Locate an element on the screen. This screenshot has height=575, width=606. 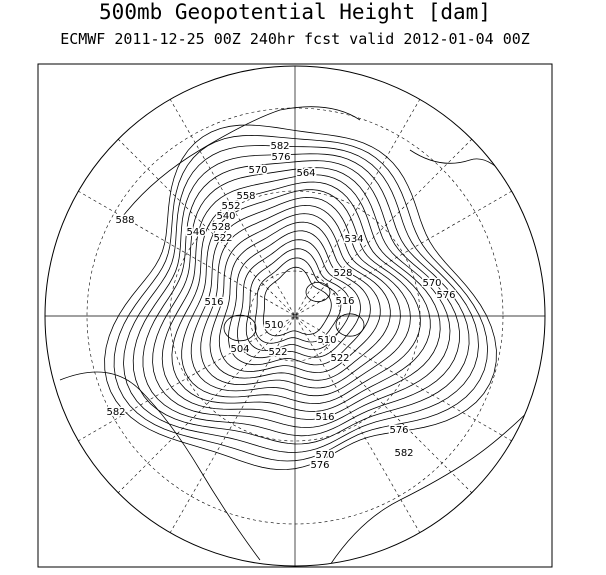
contour-label: 534 is located at coordinates (353, 239).